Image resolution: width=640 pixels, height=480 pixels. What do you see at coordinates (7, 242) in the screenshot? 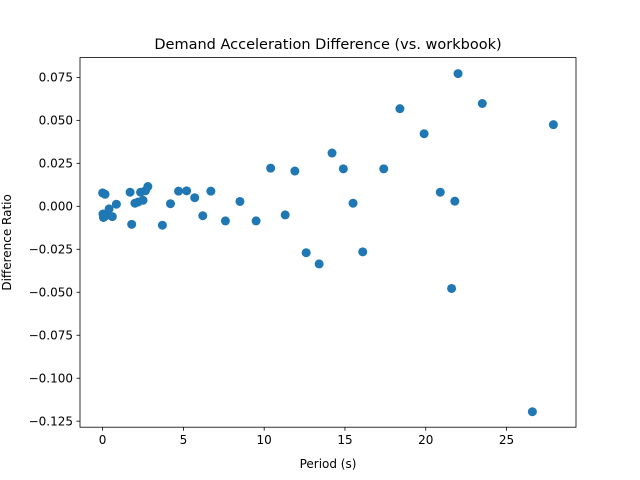
I see `y-axis-label: Difference Ratio` at bounding box center [7, 242].